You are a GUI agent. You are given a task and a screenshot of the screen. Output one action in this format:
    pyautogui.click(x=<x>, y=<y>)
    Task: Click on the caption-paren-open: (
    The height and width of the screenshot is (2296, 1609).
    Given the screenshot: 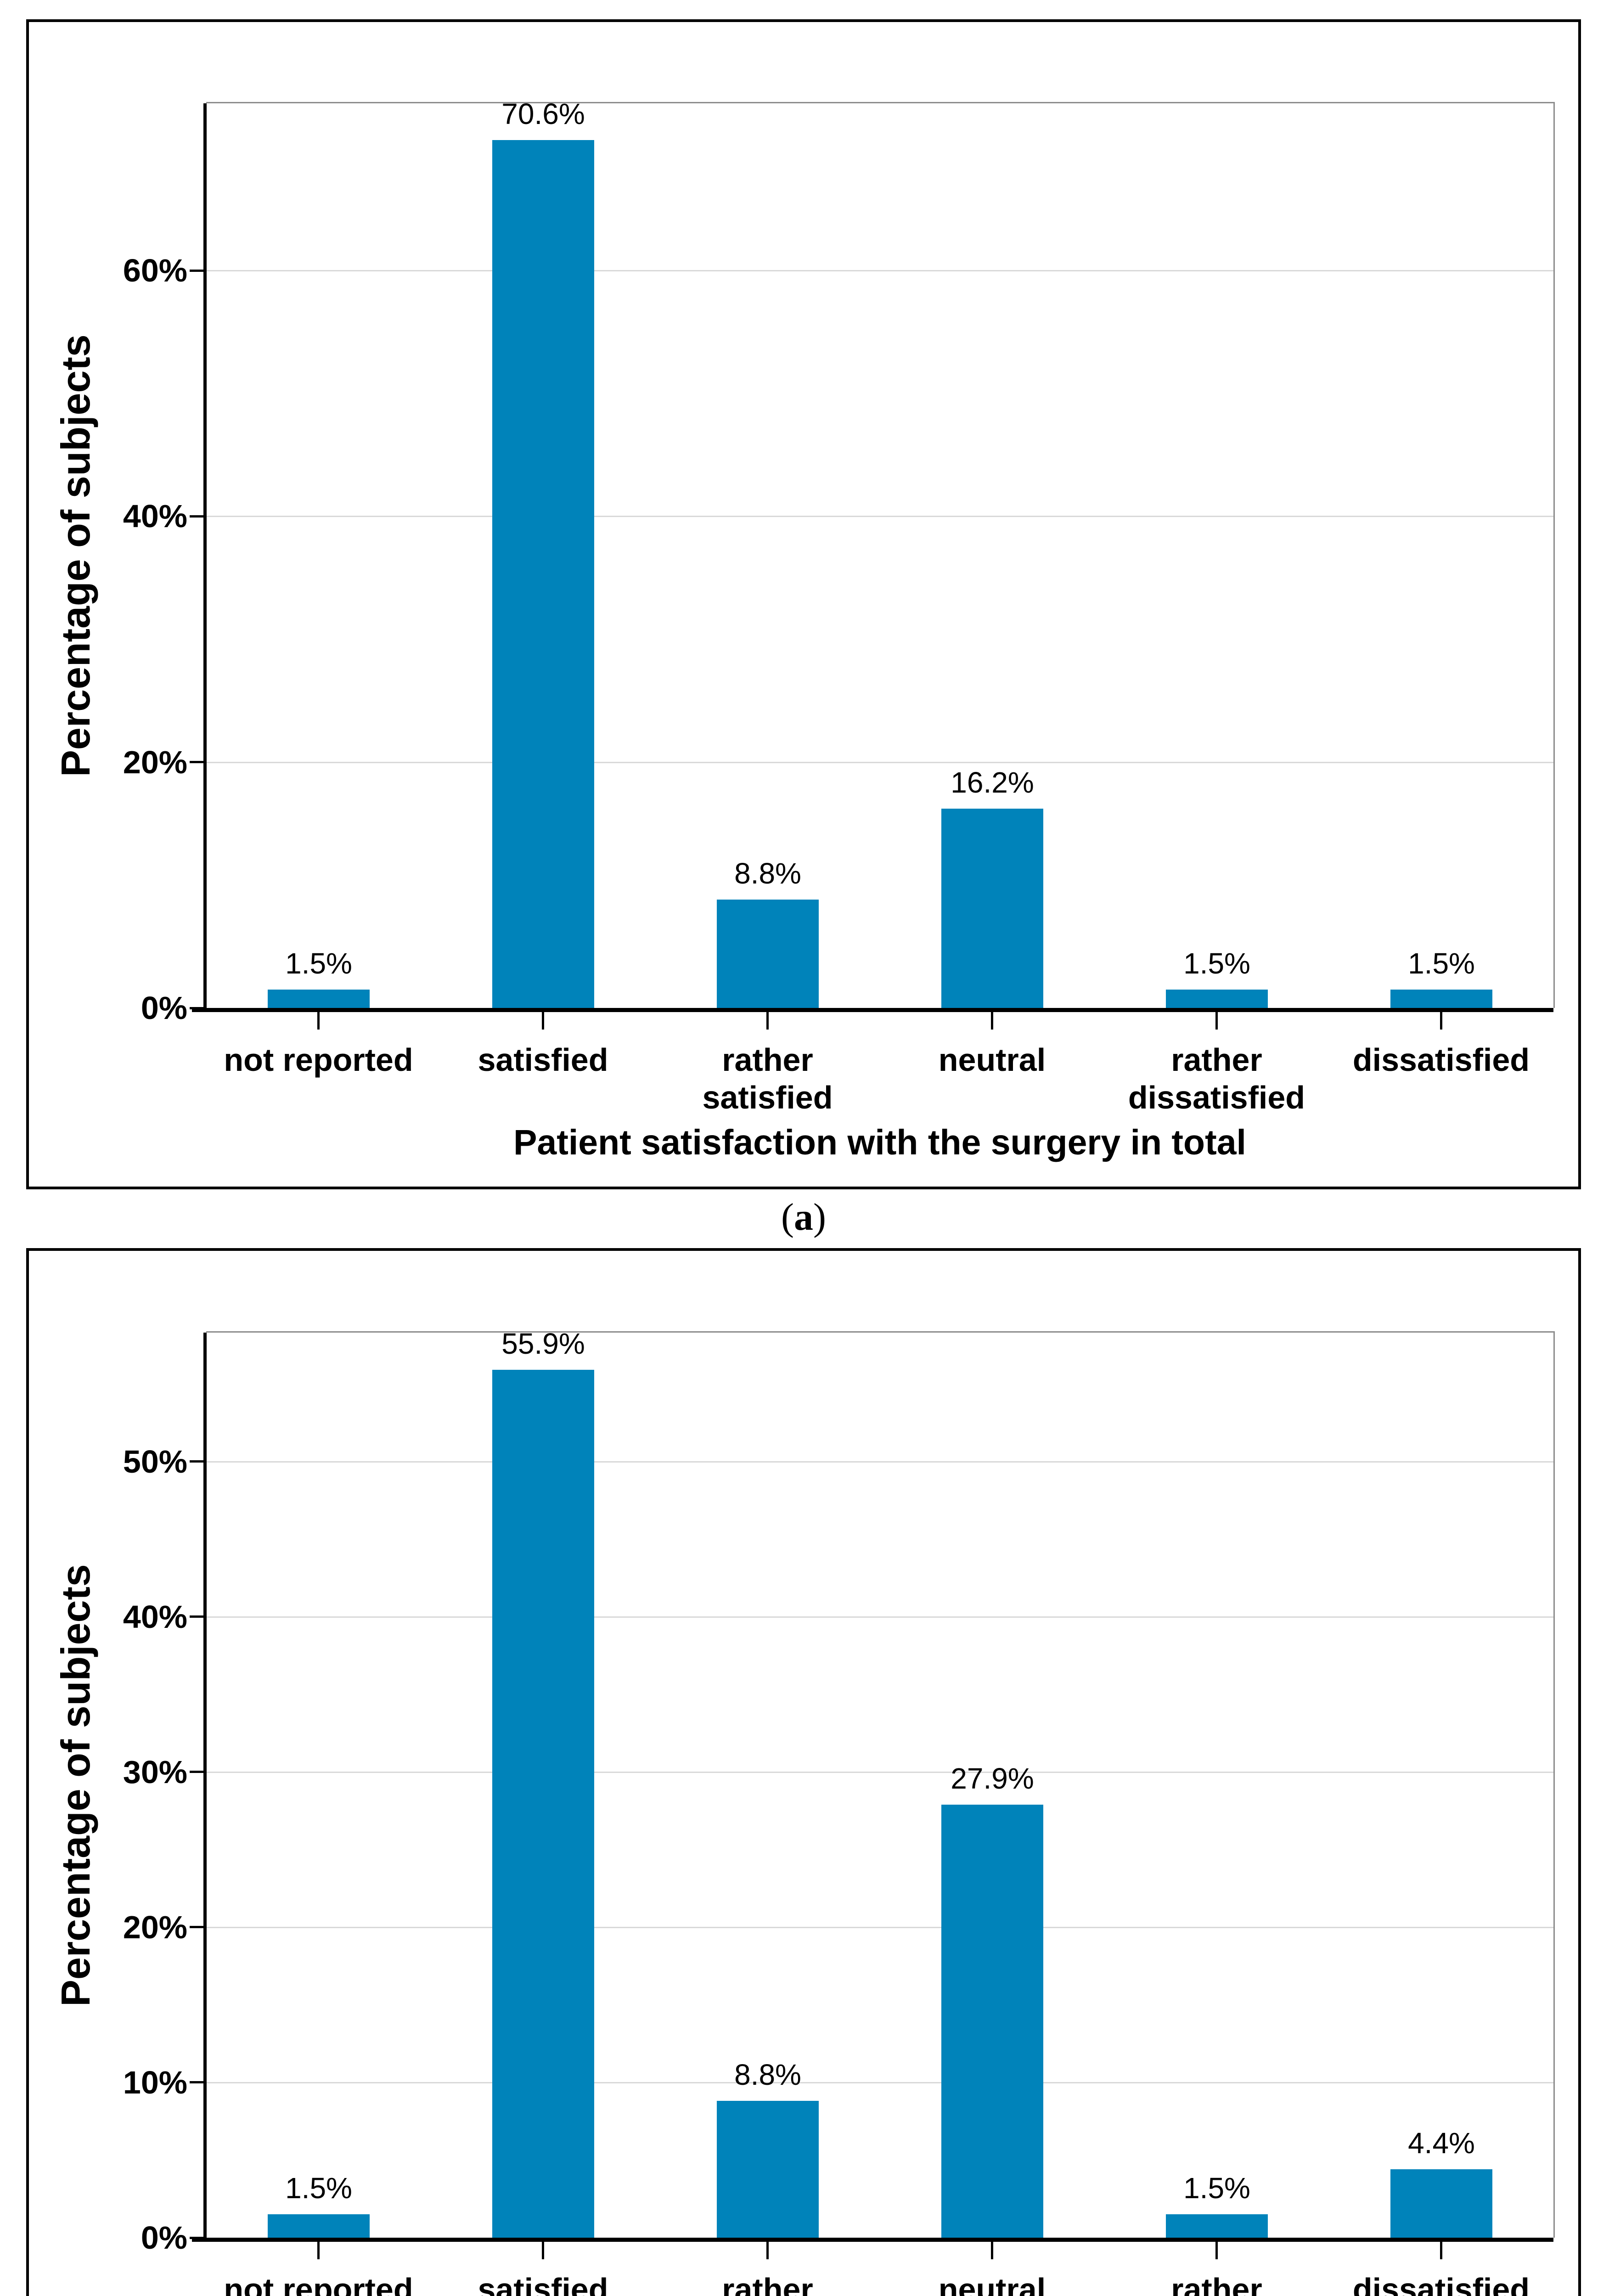 What is the action you would take?
    pyautogui.click(x=787, y=1217)
    